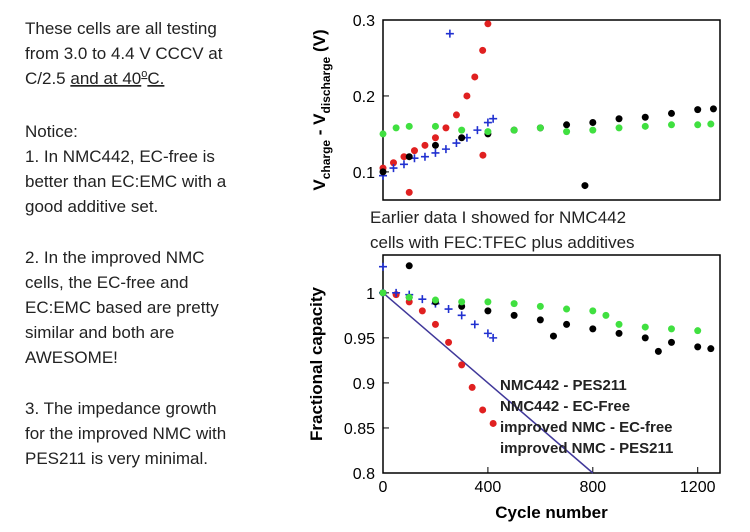 This screenshot has width=750, height=532. I want to click on y-tick-label: 1, so click(370, 294).